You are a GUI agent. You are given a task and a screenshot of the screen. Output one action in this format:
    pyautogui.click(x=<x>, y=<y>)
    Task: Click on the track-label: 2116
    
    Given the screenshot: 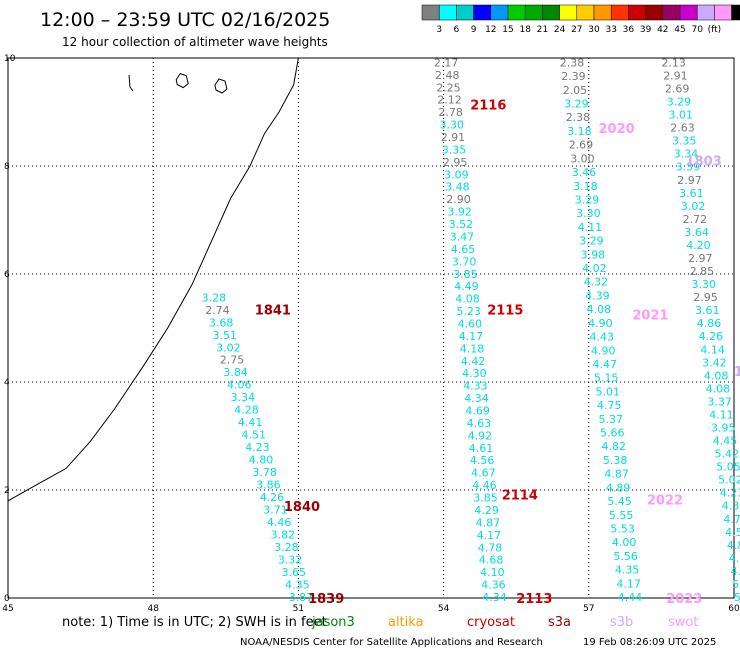 What is the action you would take?
    pyautogui.click(x=488, y=105)
    